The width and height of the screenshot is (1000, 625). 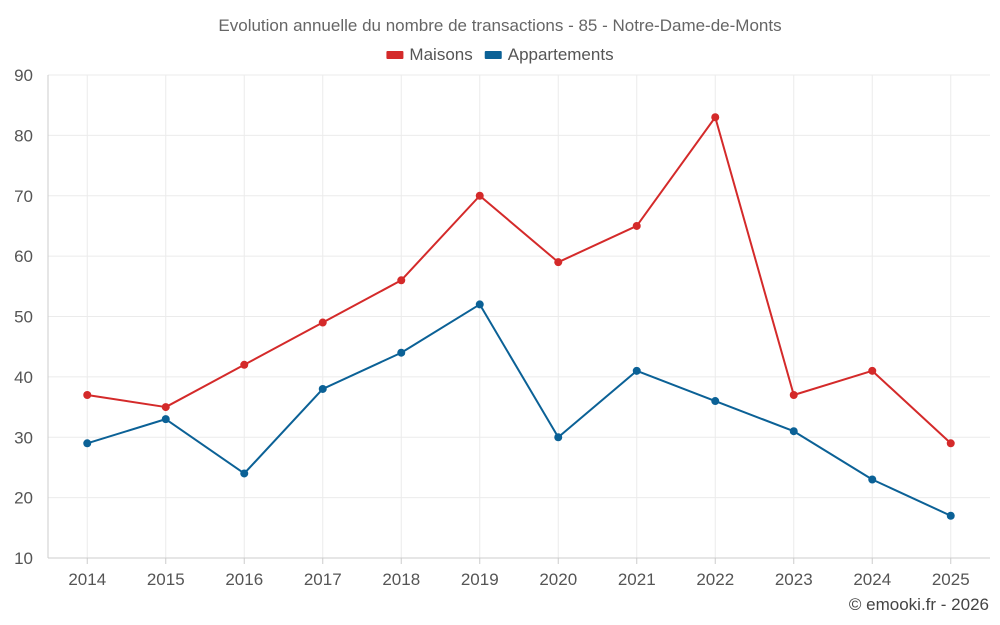 I want to click on y-tick-label: 60, so click(x=23, y=256).